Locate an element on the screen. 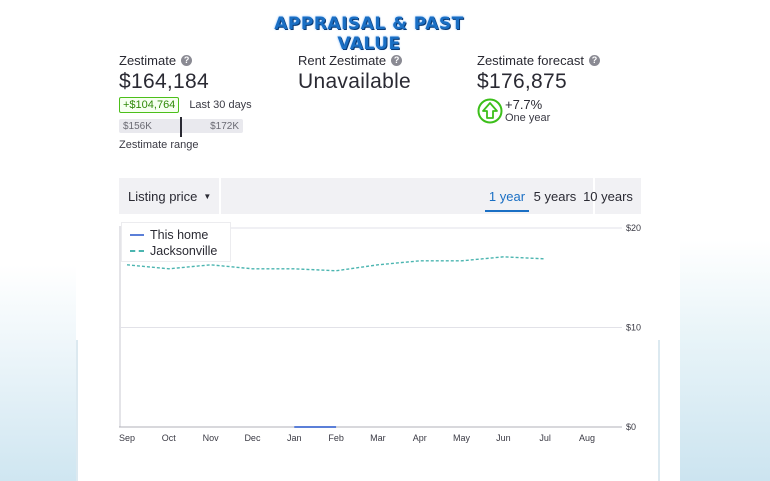 The width and height of the screenshot is (770, 481). background-left-gradient is located at coordinates (45, 240).